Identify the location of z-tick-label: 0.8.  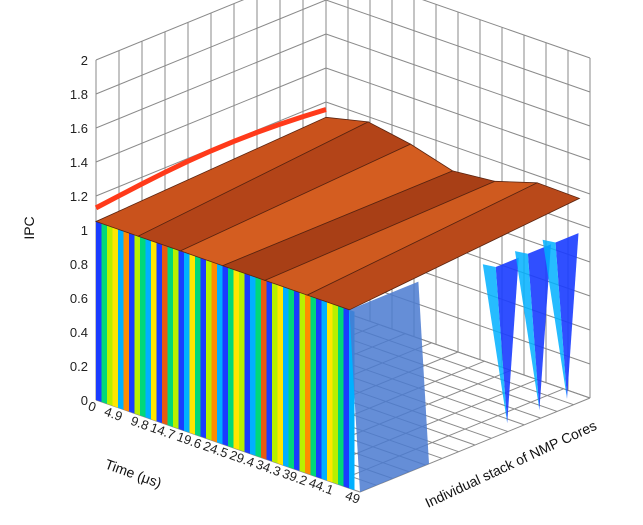
(79, 264).